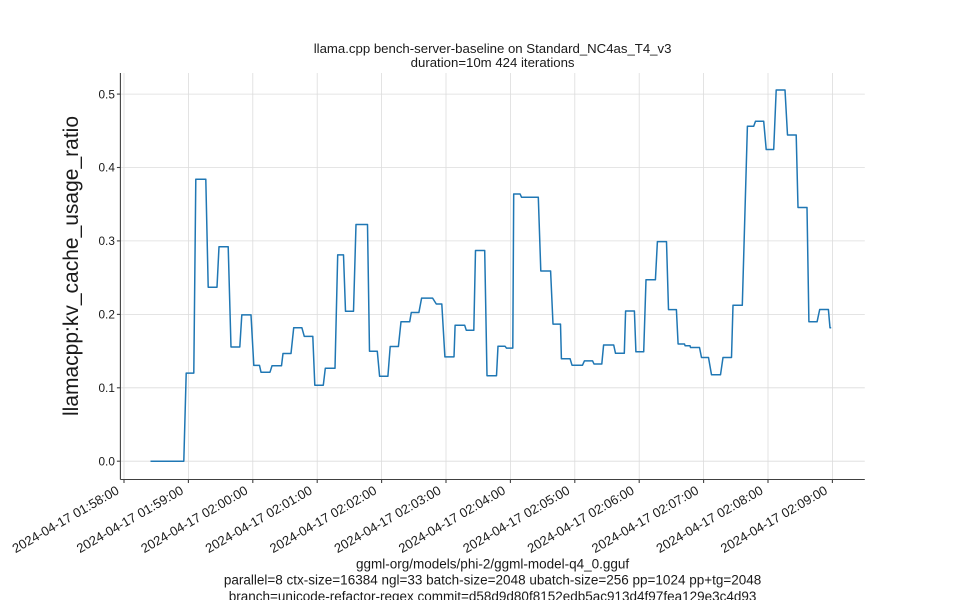 Image resolution: width=960 pixels, height=600 pixels. What do you see at coordinates (387, 519) in the screenshot?
I see `svg-text: 2024-04-17 02:03:00` at bounding box center [387, 519].